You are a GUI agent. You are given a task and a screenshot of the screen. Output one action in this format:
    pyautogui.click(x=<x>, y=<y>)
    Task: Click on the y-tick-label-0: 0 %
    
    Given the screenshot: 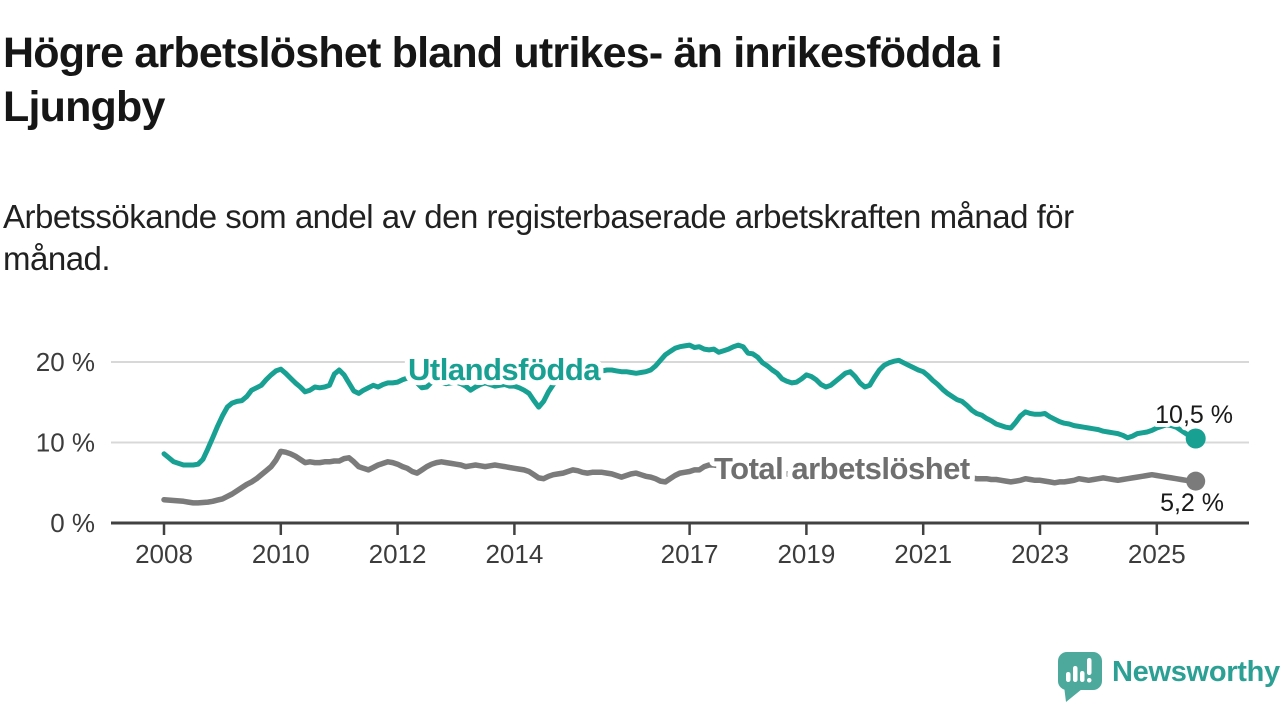 What is the action you would take?
    pyautogui.click(x=72, y=523)
    